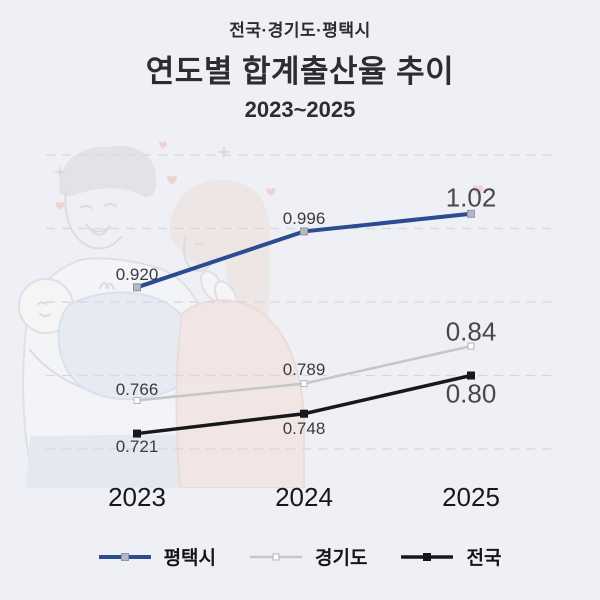 The height and width of the screenshot is (600, 600). What do you see at coordinates (304, 497) in the screenshot?
I see `x-axis-label-2024: 2024` at bounding box center [304, 497].